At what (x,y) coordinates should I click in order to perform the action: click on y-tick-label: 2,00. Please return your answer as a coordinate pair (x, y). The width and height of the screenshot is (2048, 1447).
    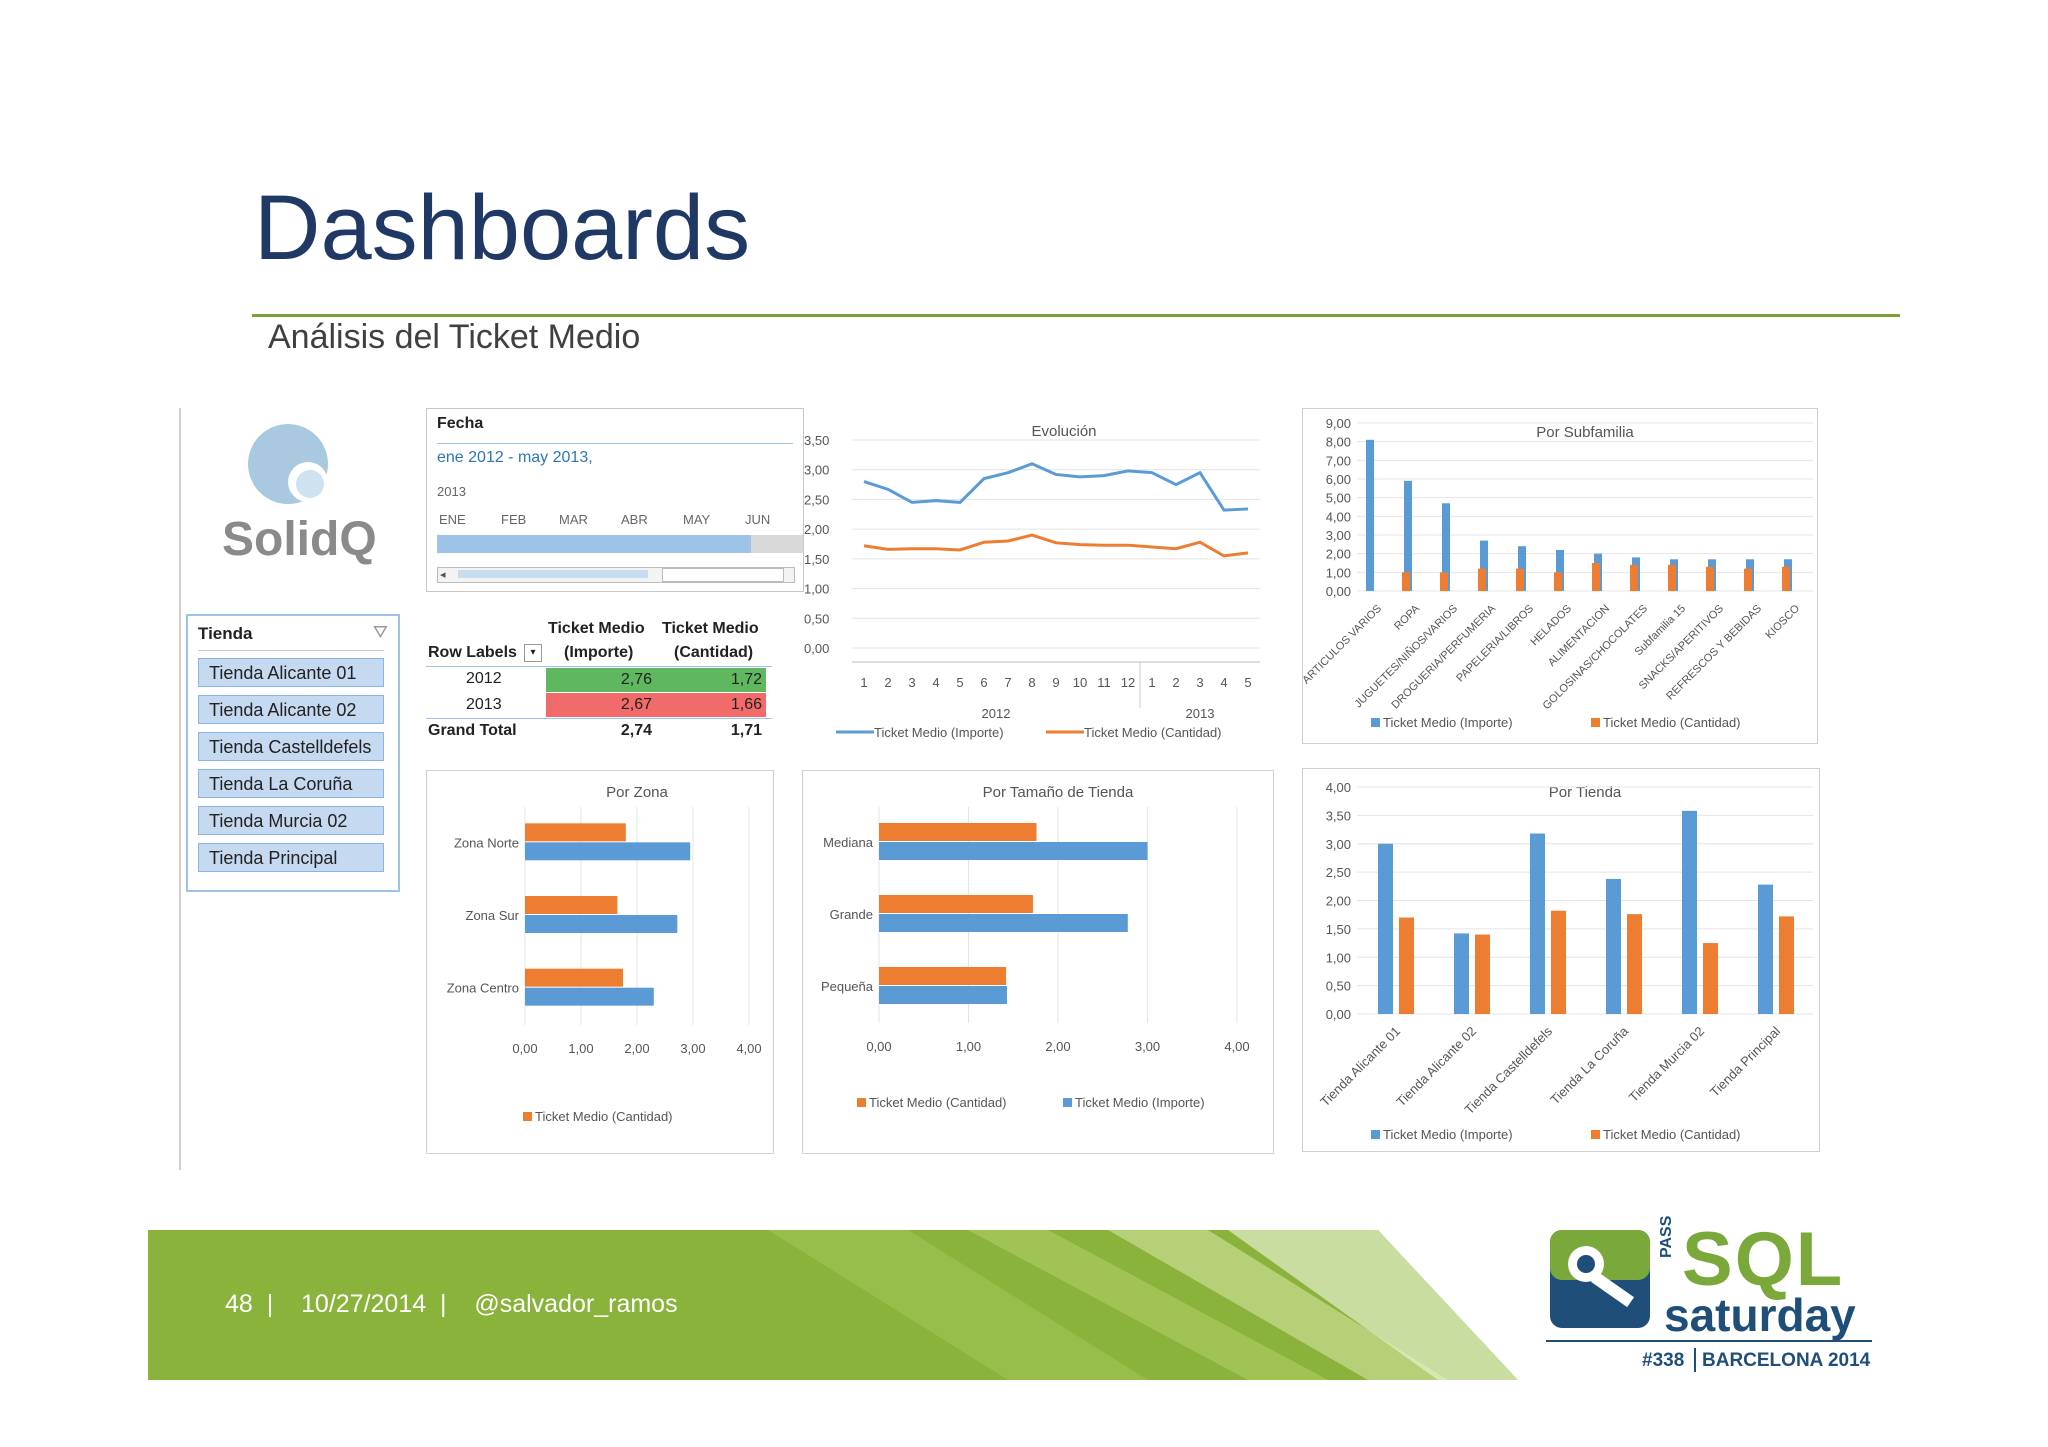
    Looking at the image, I should click on (1338, 901).